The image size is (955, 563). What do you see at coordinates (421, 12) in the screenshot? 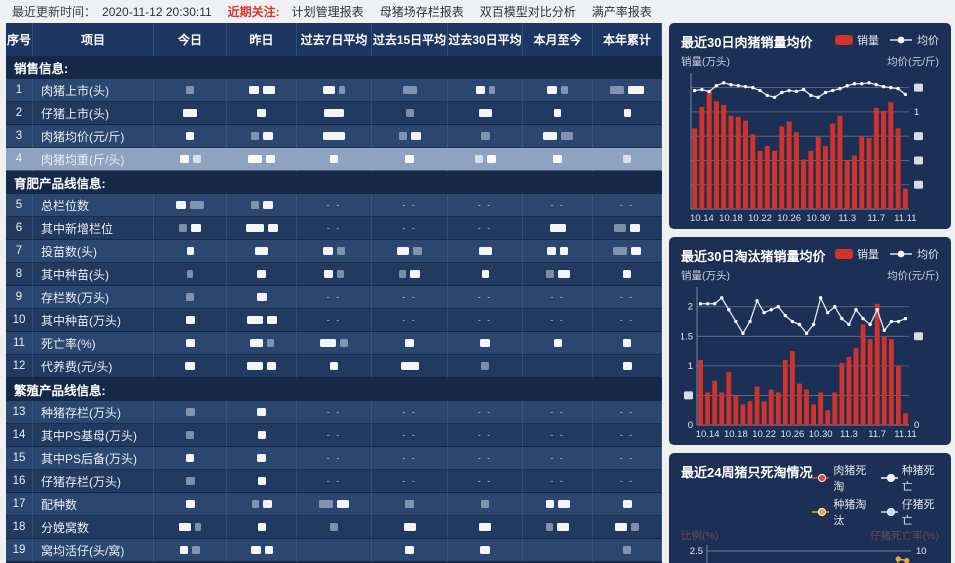
I see `link-sow-farm-report: 母猪场存栏报表` at bounding box center [421, 12].